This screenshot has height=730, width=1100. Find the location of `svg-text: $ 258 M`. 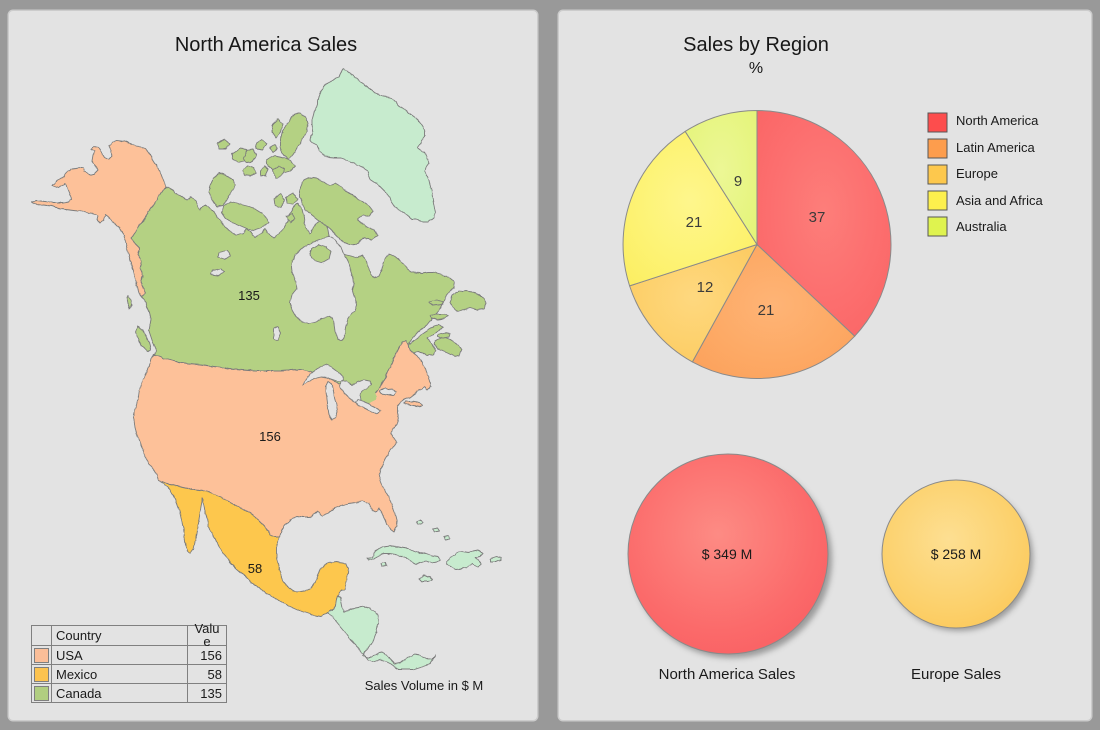

svg-text: $ 258 M is located at coordinates (956, 554).